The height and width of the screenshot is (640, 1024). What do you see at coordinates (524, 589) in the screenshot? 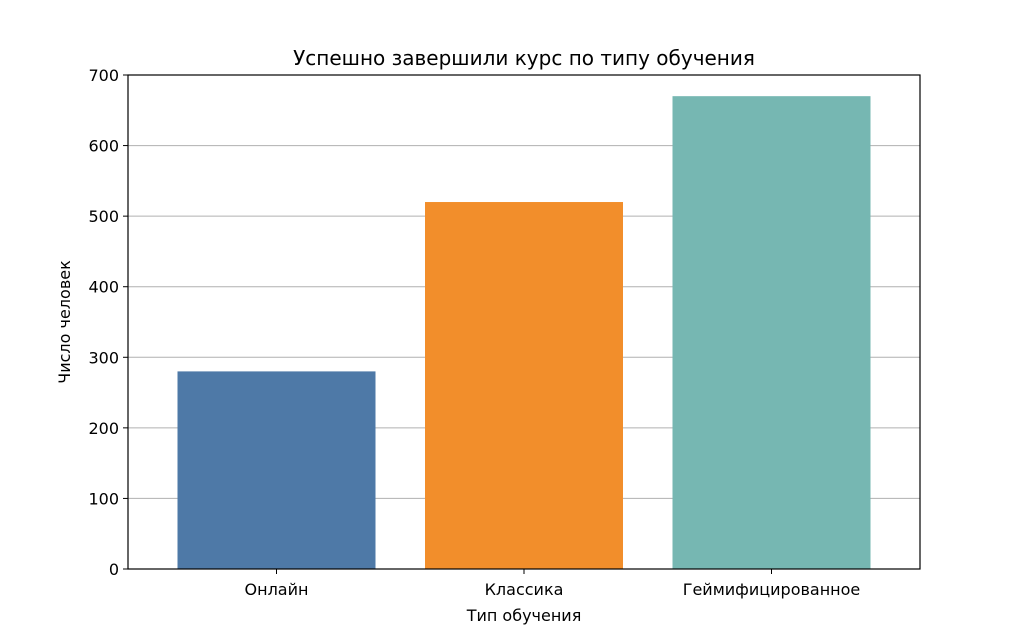
I see `x-tick-label: Классика` at bounding box center [524, 589].